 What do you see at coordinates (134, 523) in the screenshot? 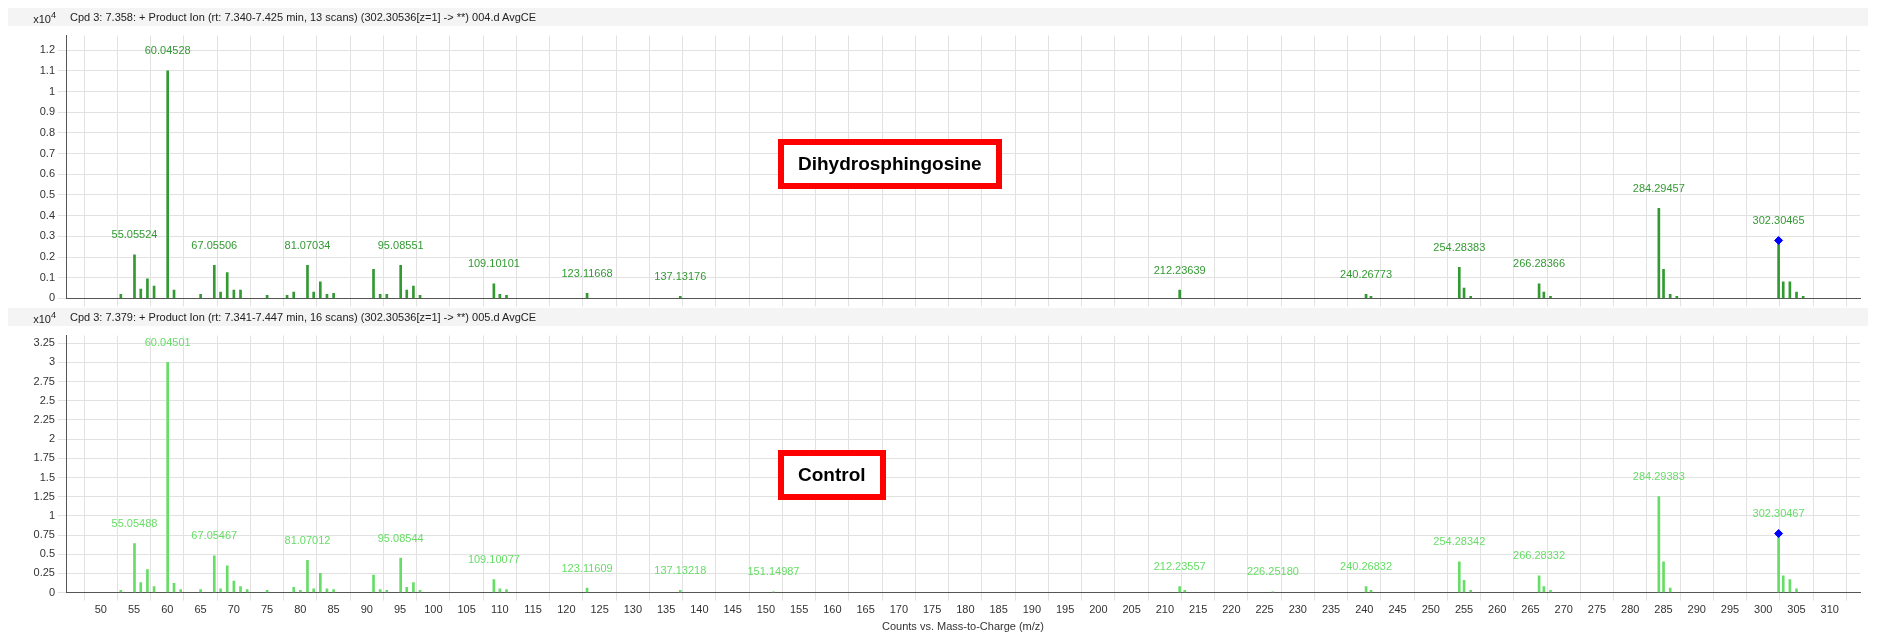
I see `annotation: 55.05488` at bounding box center [134, 523].